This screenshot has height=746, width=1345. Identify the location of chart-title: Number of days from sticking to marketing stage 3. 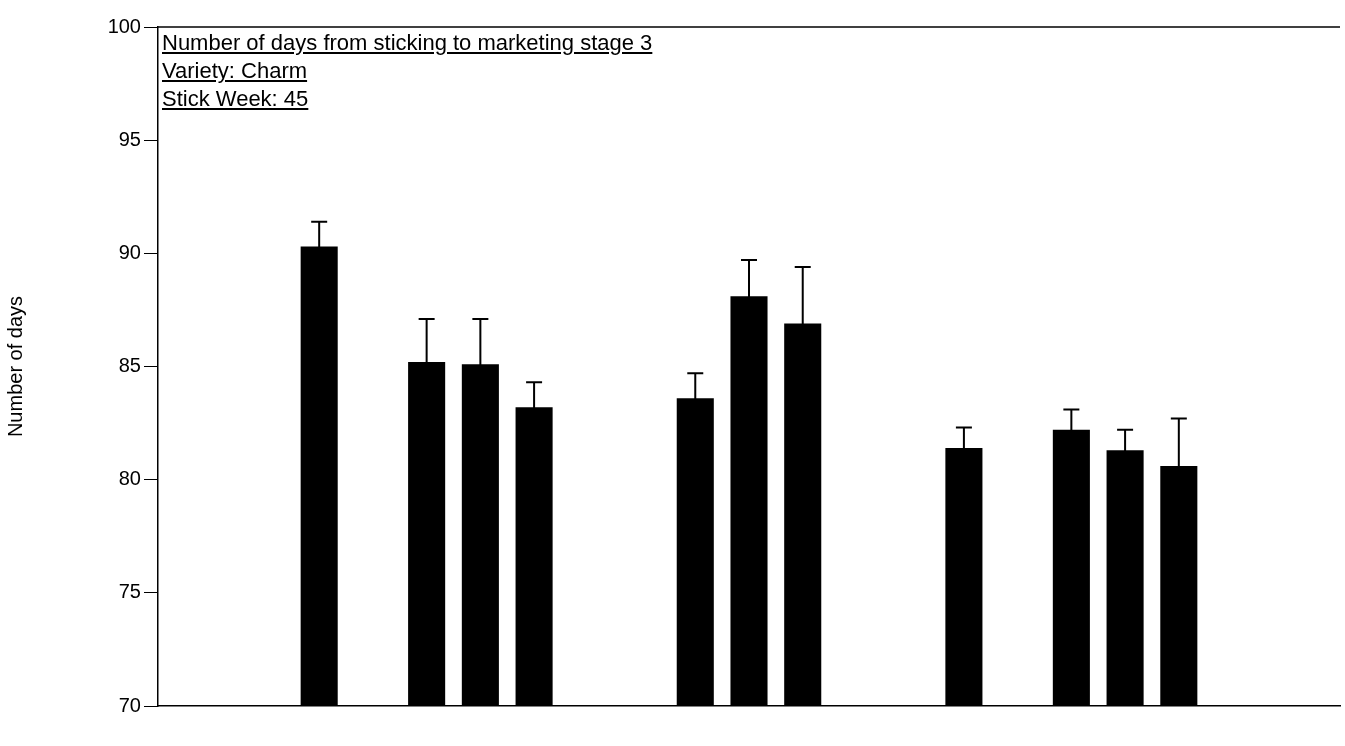
(407, 43).